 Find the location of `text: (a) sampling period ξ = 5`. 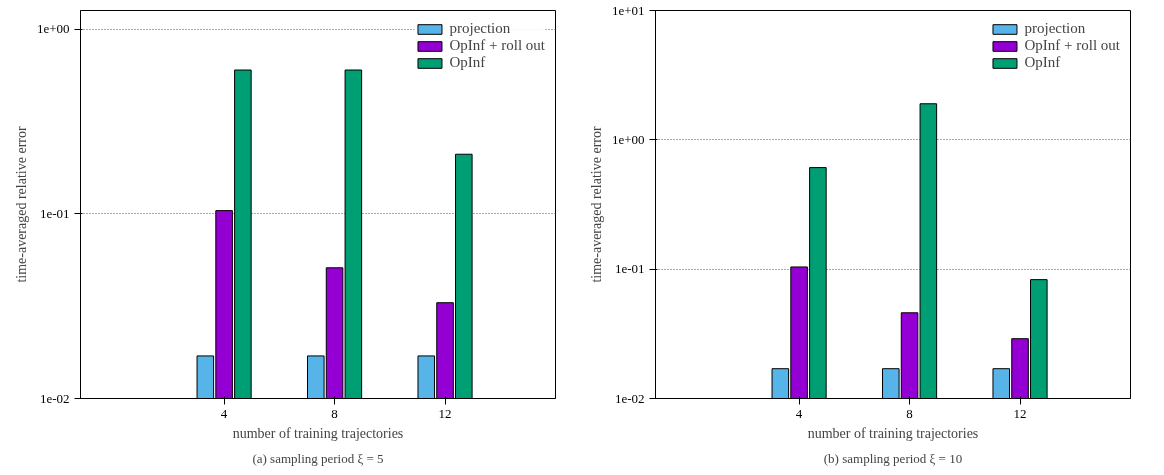

text: (a) sampling period ξ = 5 is located at coordinates (318, 458).